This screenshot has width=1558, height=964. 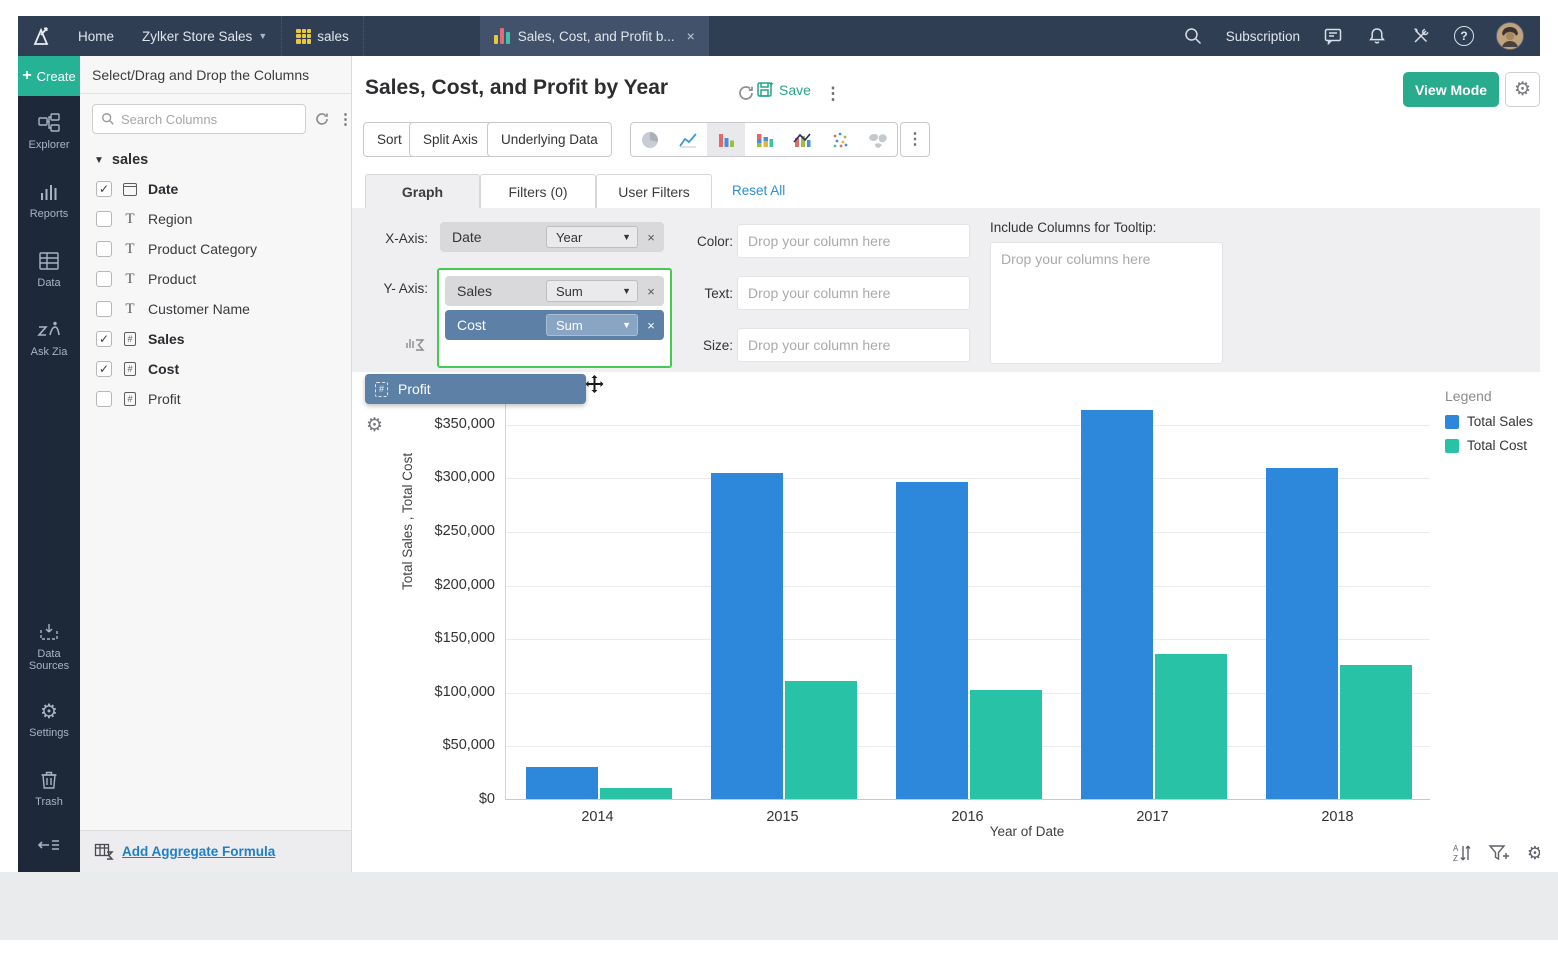 What do you see at coordinates (215, 339) in the screenshot?
I see `column-item-sales: ✓ # Sales` at bounding box center [215, 339].